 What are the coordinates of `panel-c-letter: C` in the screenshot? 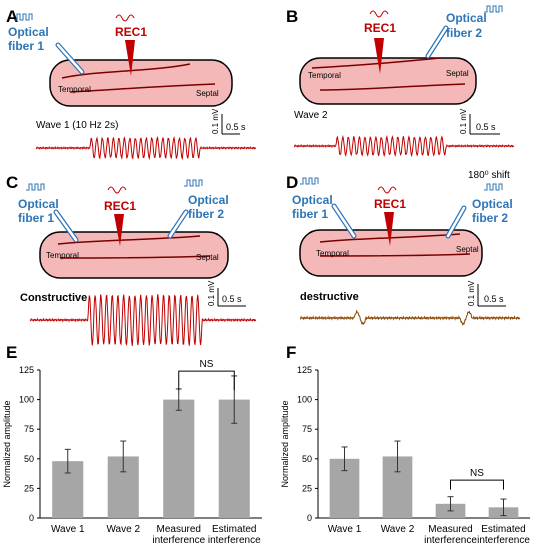 It's located at (12, 182).